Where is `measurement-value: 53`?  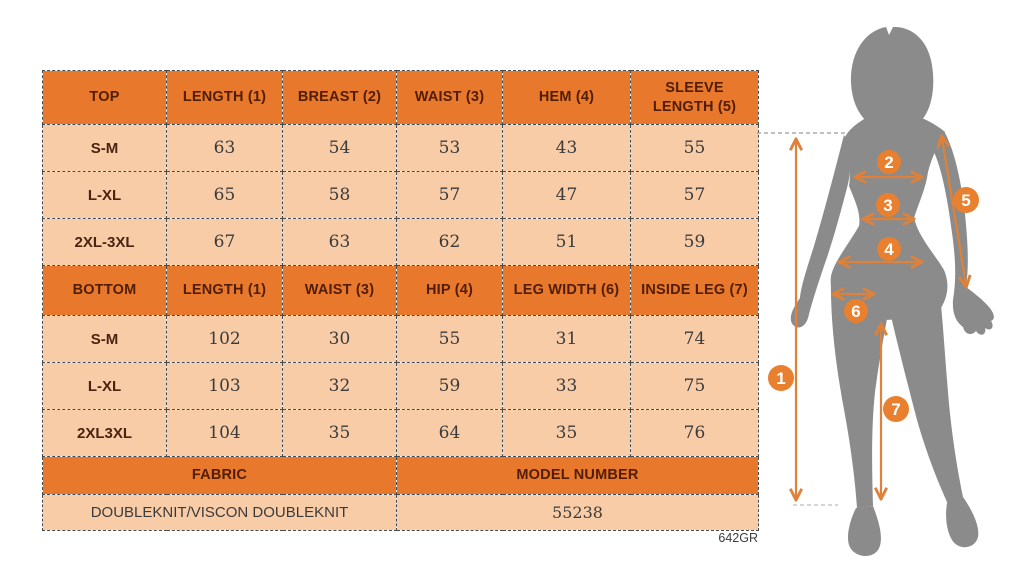 measurement-value: 53 is located at coordinates (449, 148).